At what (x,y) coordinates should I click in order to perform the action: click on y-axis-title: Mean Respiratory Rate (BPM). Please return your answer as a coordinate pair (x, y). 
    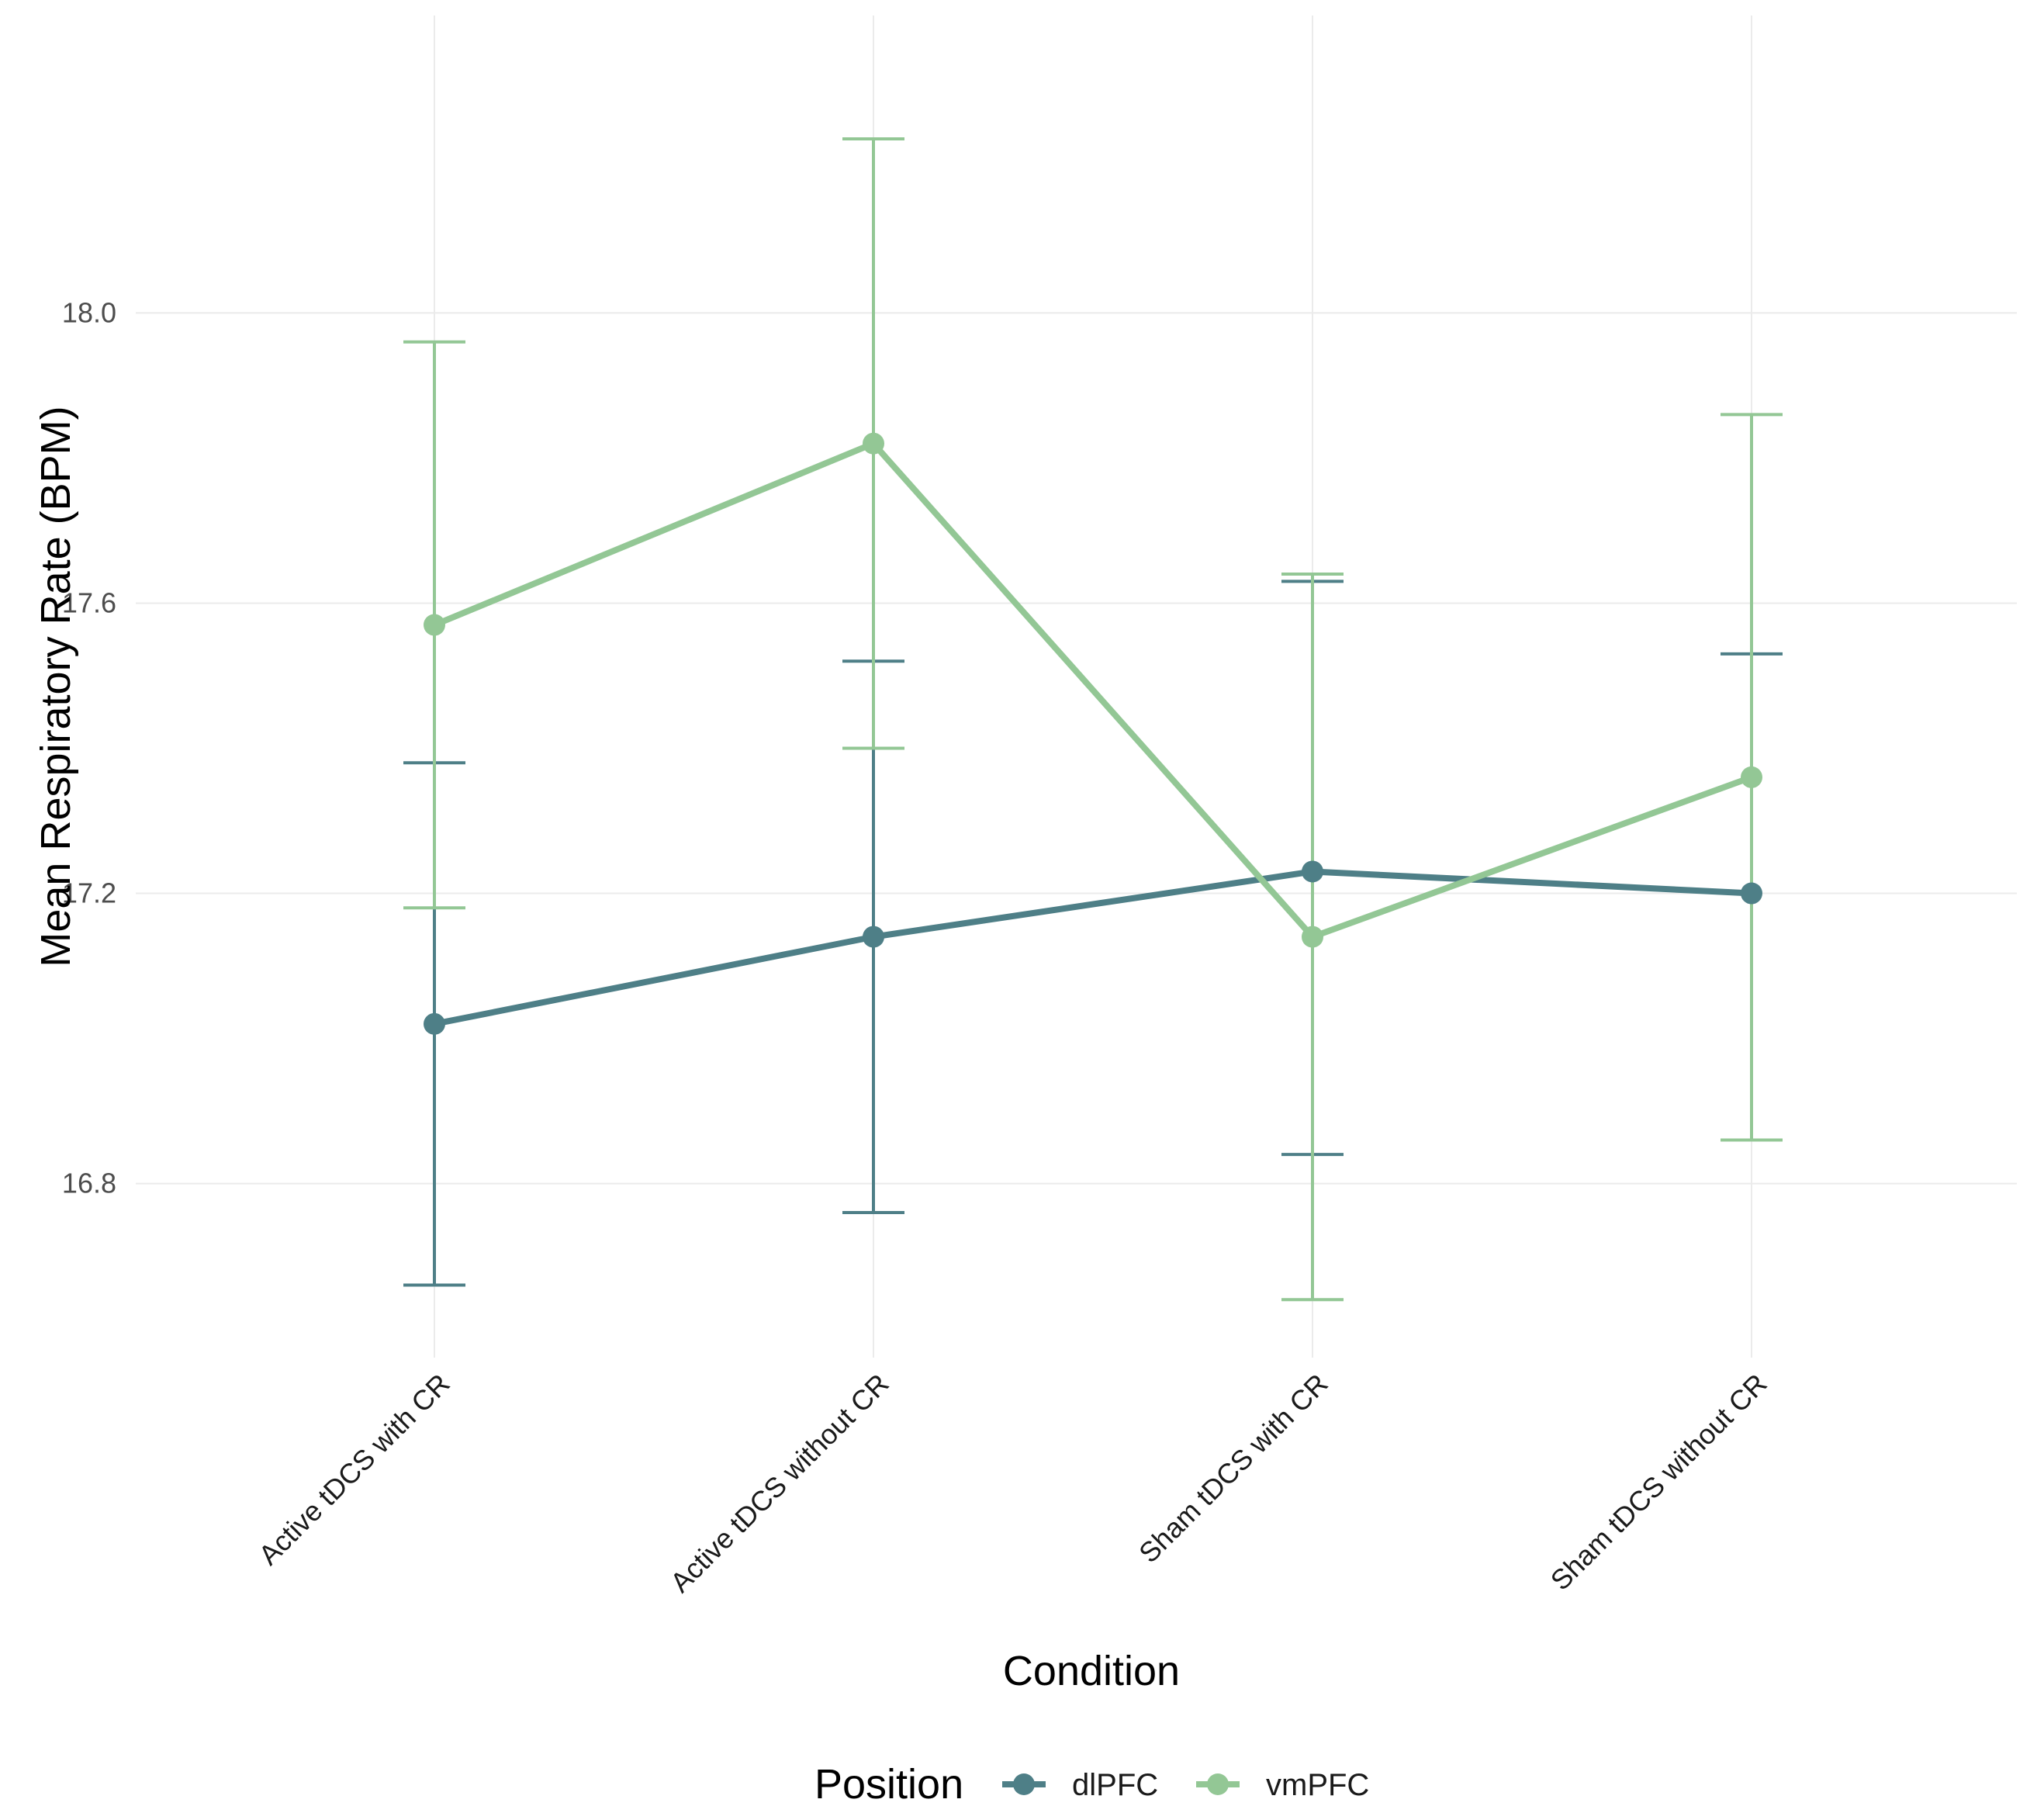
    Looking at the image, I should click on (56, 686).